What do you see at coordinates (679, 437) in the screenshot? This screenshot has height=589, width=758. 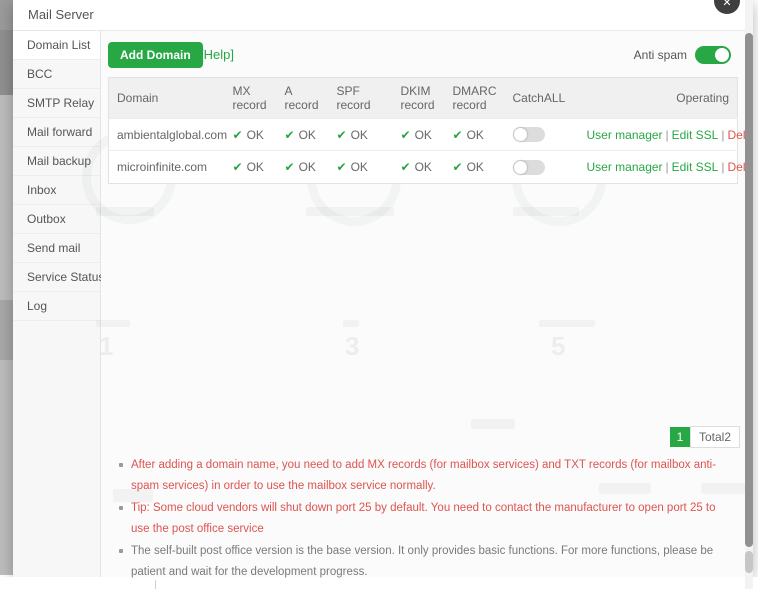 I see `page-number-button: 1` at bounding box center [679, 437].